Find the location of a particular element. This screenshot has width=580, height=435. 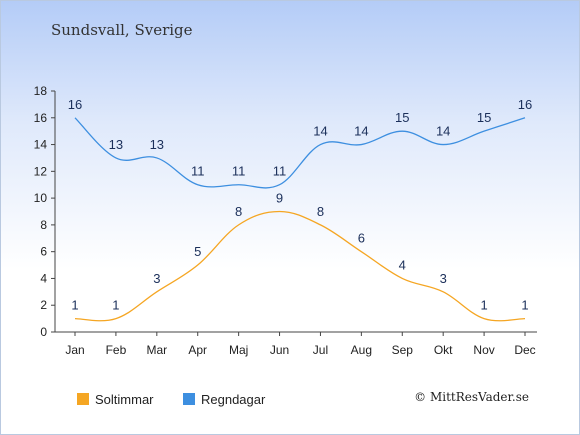

y-tick-label: 0 is located at coordinates (43, 332).